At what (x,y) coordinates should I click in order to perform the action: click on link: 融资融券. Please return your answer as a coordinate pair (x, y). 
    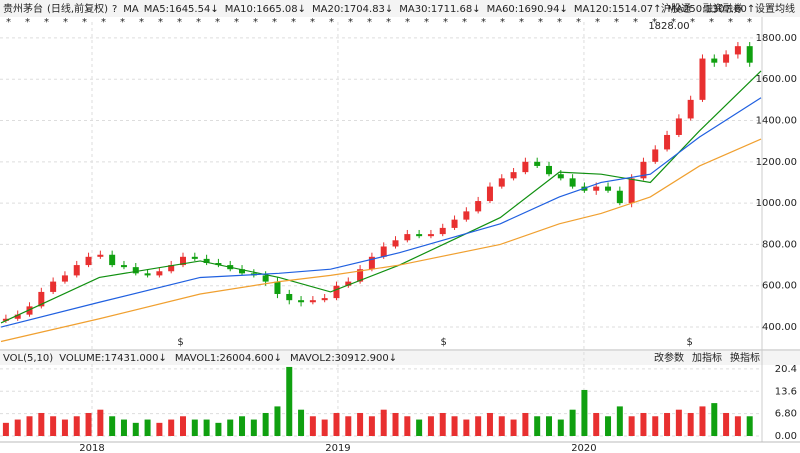
    Looking at the image, I should click on (723, 8).